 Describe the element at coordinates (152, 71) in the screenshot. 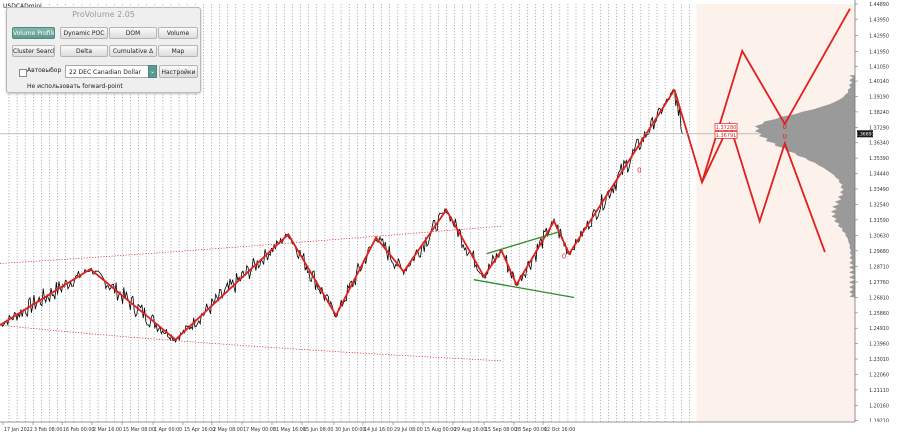

I see `chevron-down-icon: ⌄` at that location.